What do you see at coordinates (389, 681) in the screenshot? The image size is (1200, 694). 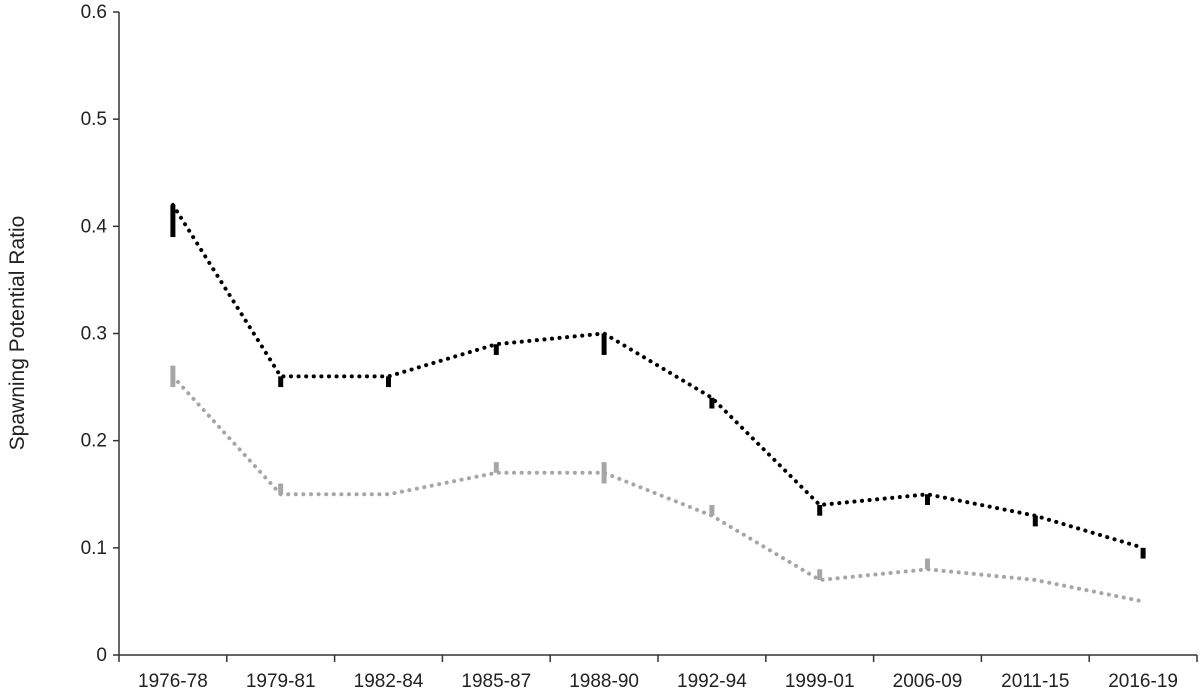 I see `x-tick-label: 1982-84` at bounding box center [389, 681].